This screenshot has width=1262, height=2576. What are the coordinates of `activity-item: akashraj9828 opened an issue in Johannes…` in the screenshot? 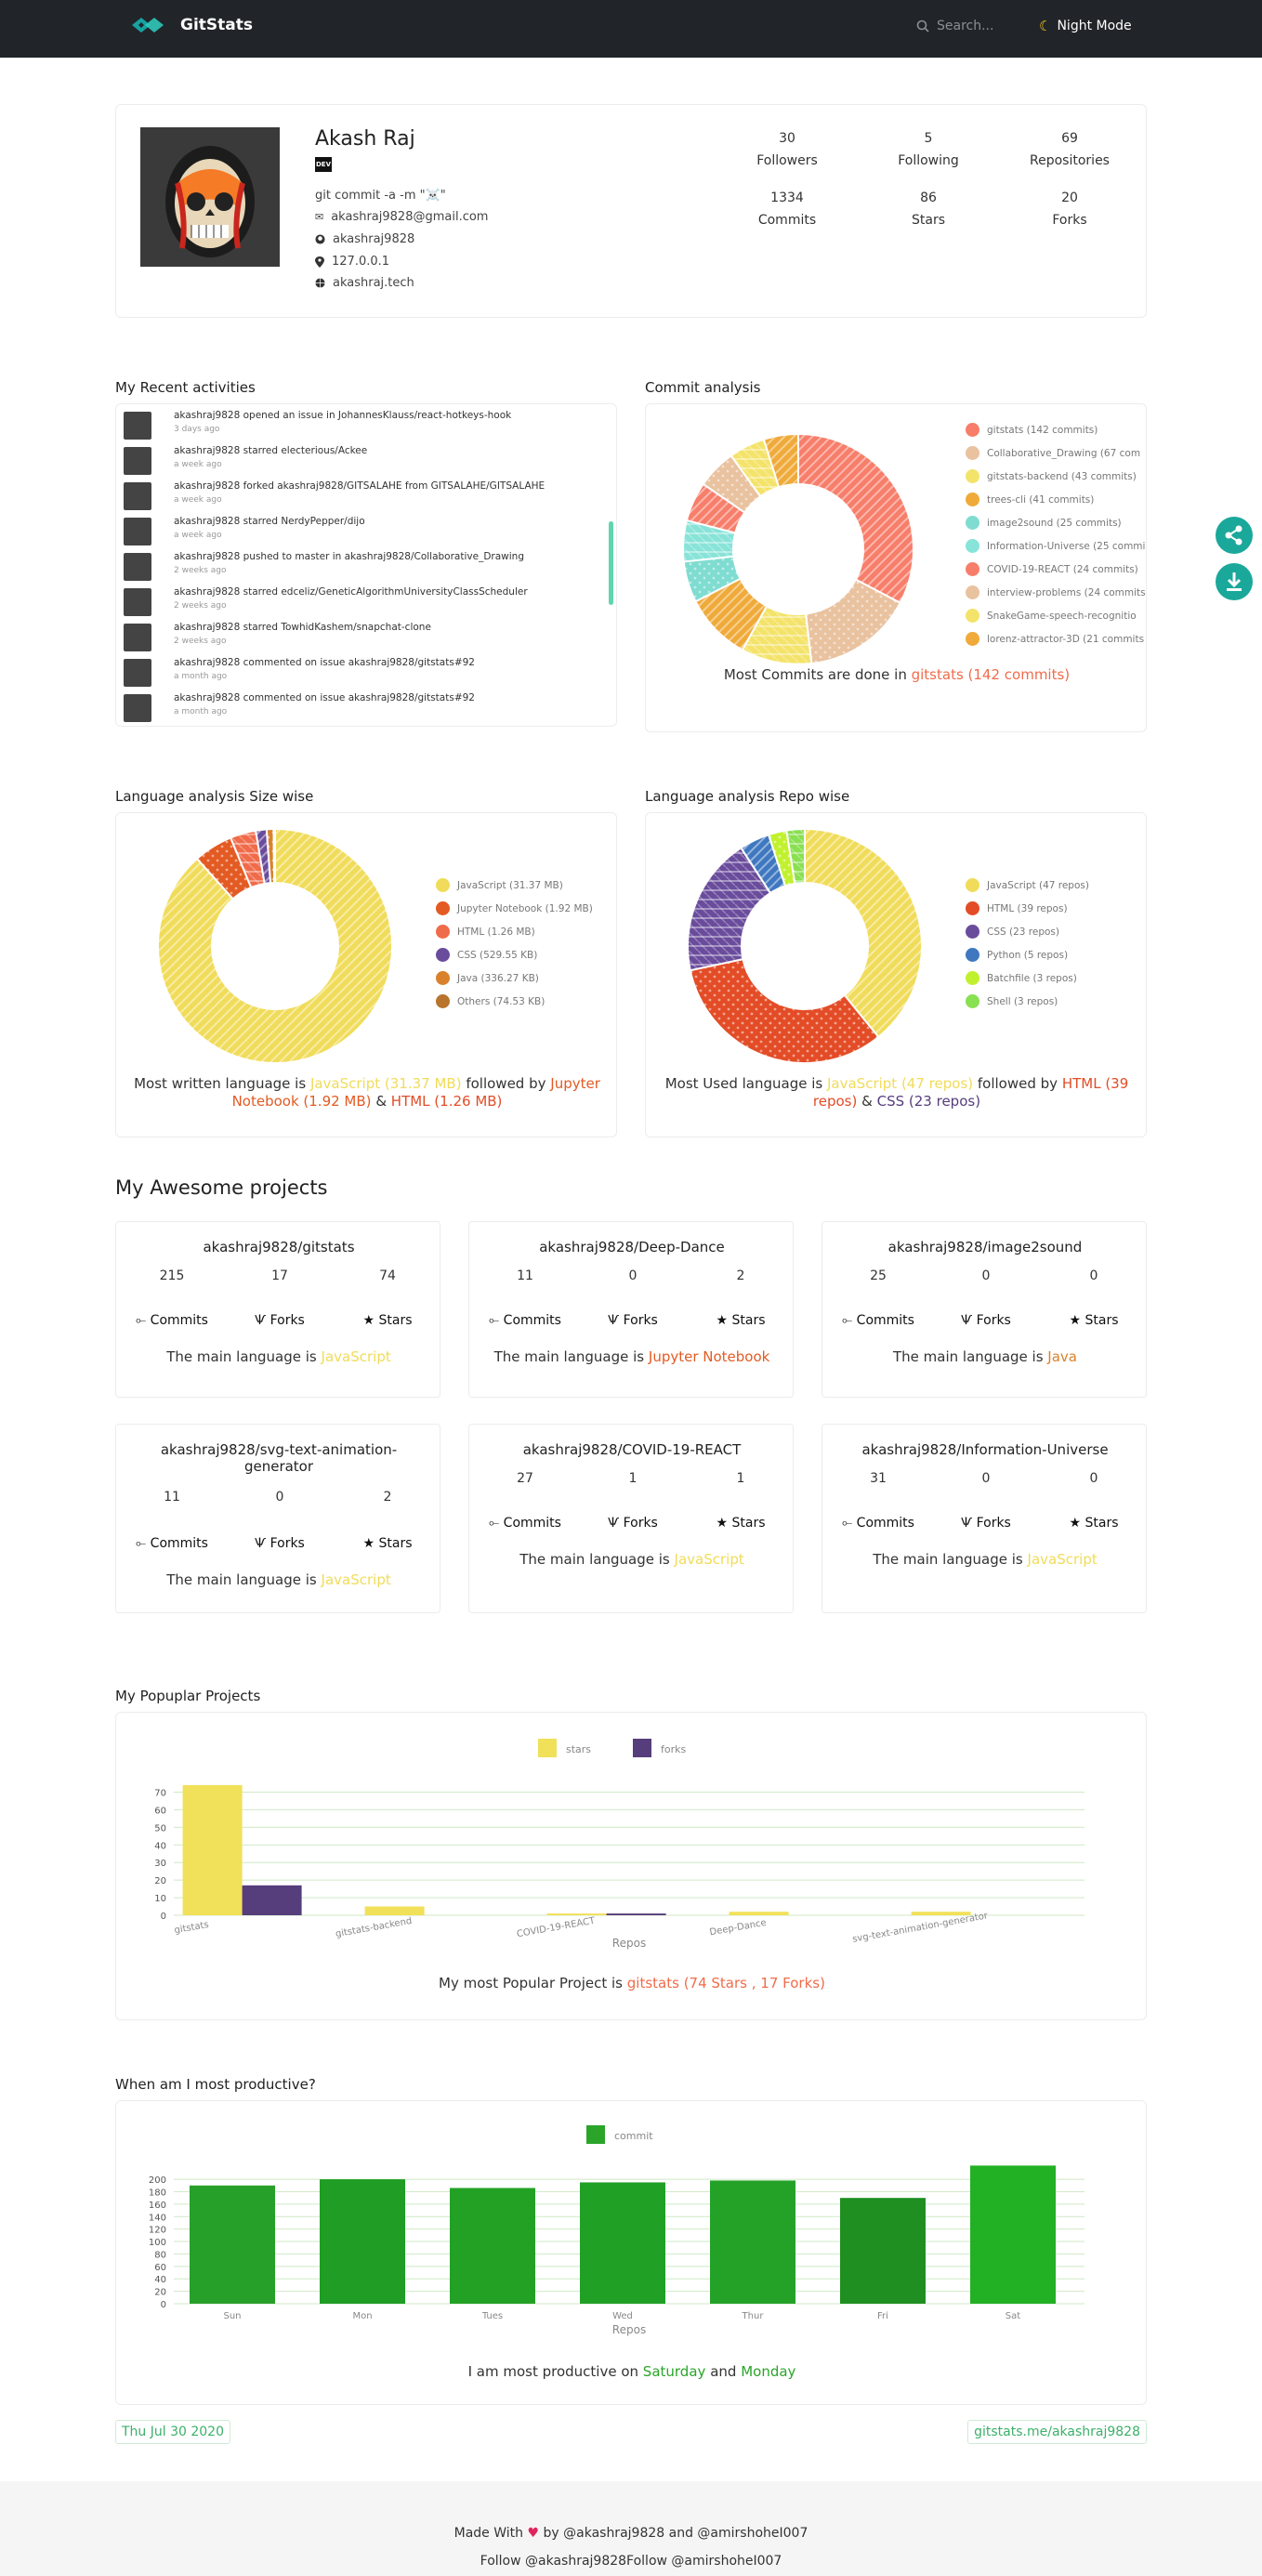 It's located at (365, 424).